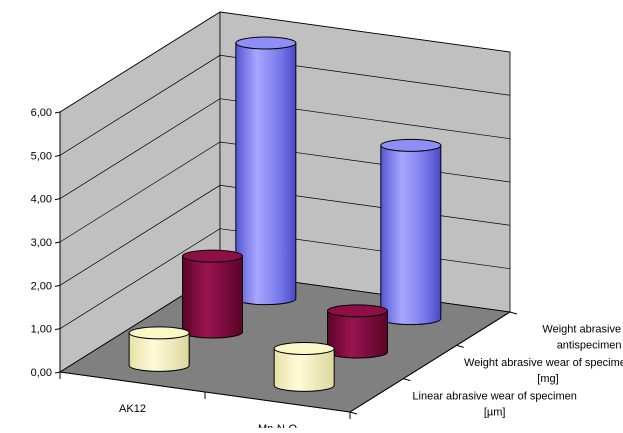 The image size is (623, 433). Describe the element at coordinates (41, 330) in the screenshot. I see `y-tick-label: 1,00` at that location.